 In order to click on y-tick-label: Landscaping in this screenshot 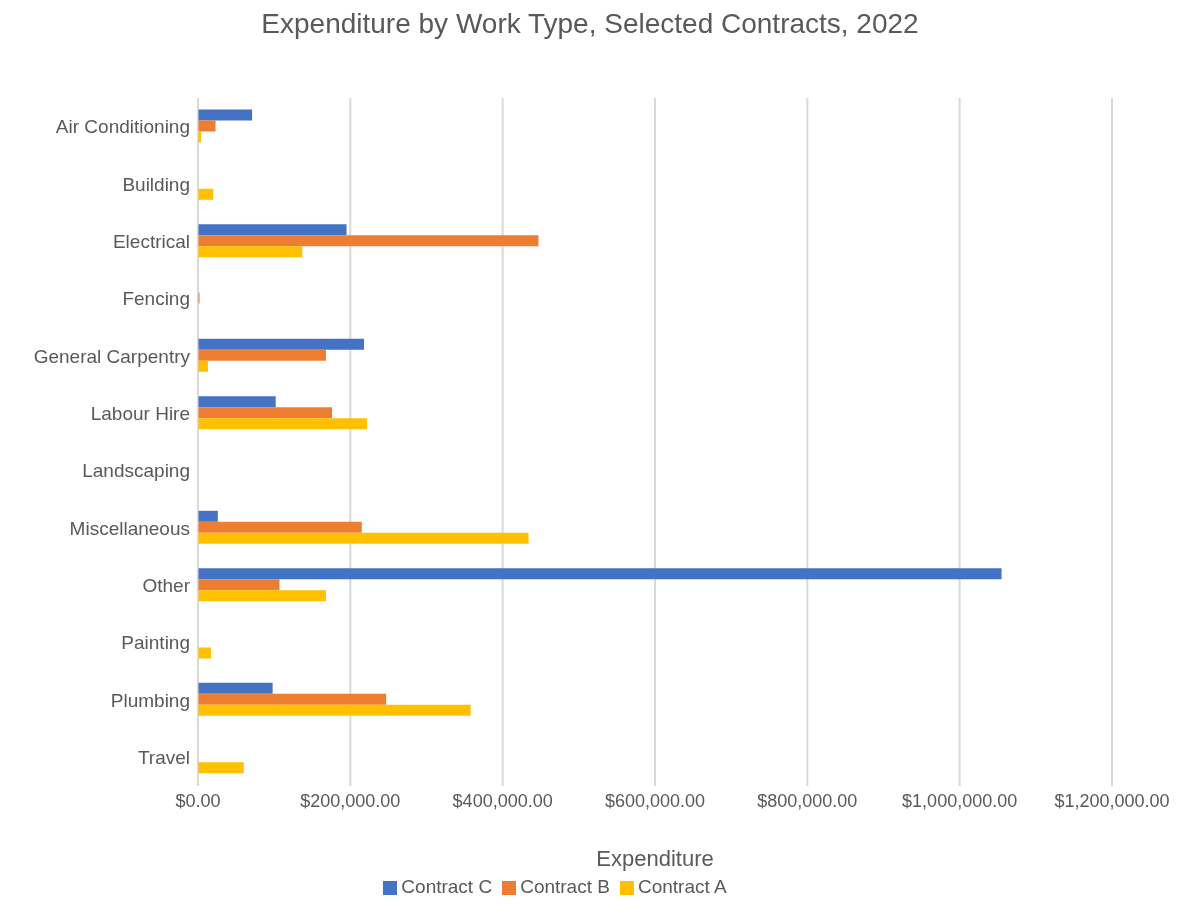, I will do `click(136, 471)`.